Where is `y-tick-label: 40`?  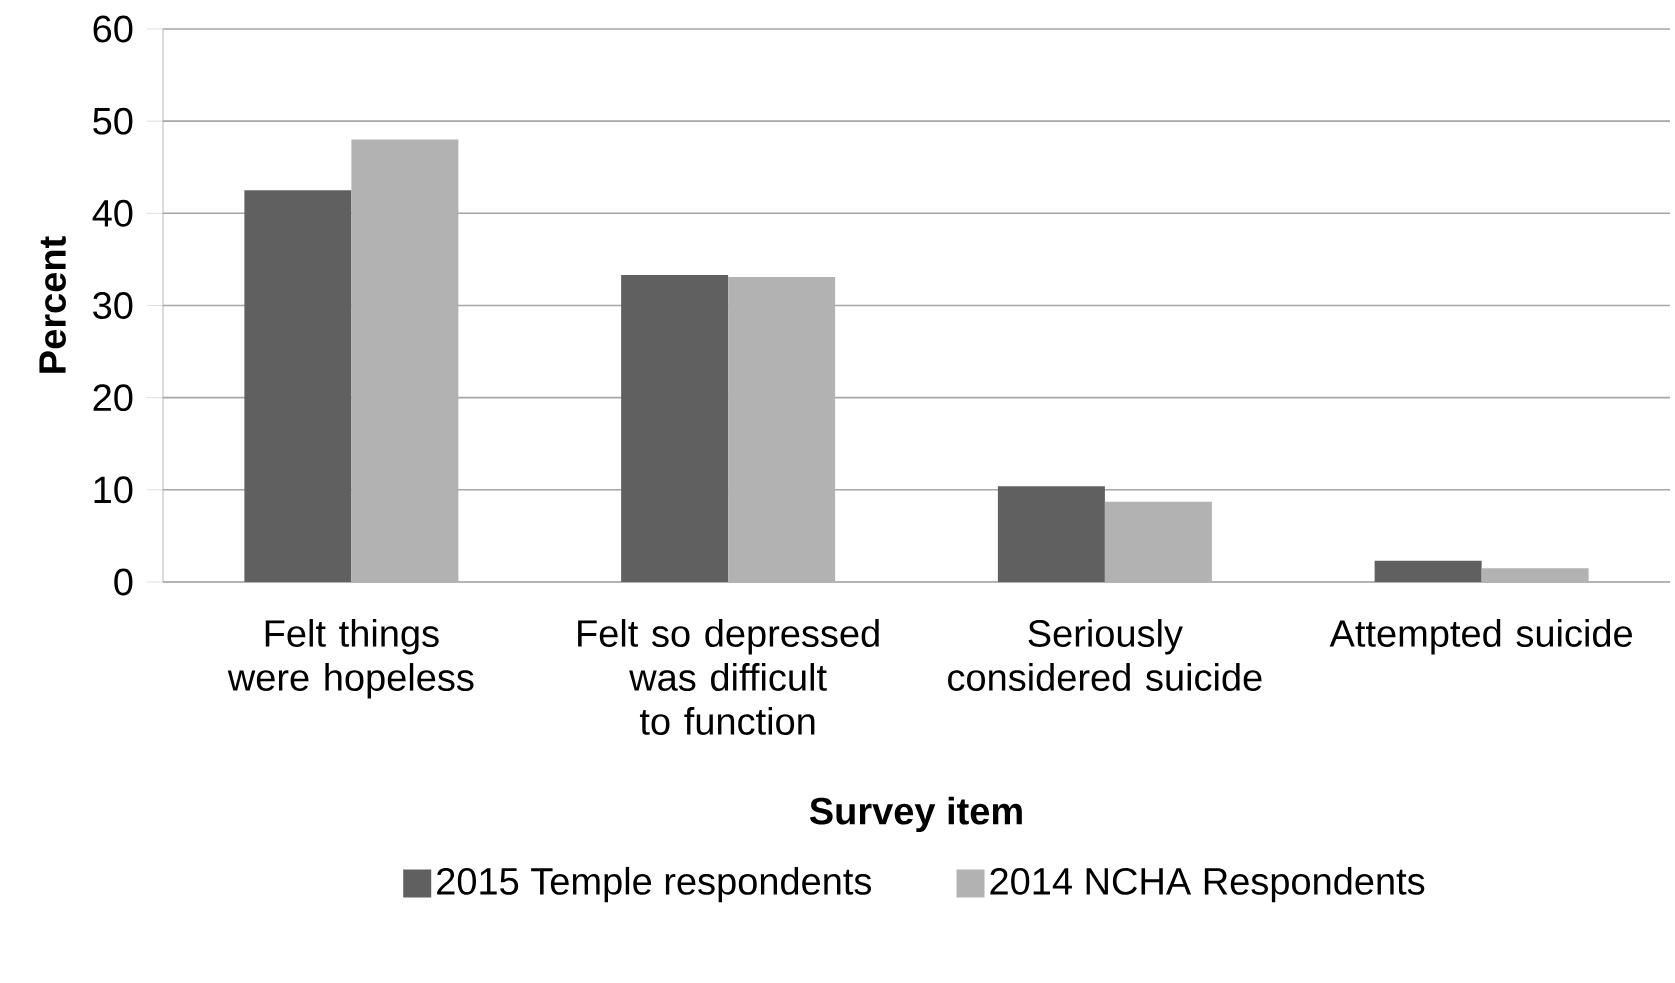
y-tick-label: 40 is located at coordinates (112, 213).